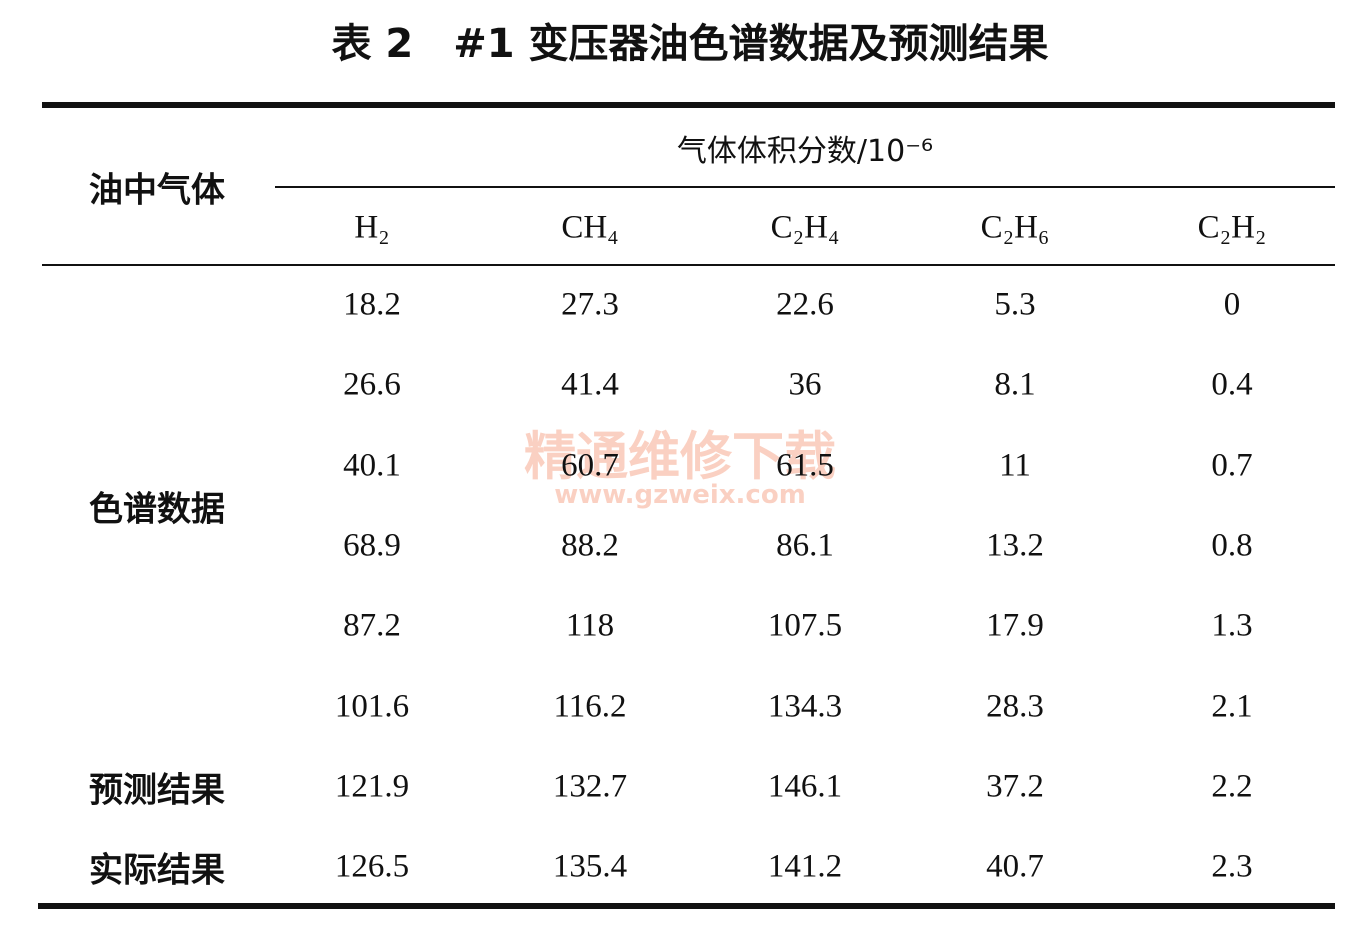 The width and height of the screenshot is (1355, 932). Describe the element at coordinates (372, 384) in the screenshot. I see `cell: 26.6` at that location.